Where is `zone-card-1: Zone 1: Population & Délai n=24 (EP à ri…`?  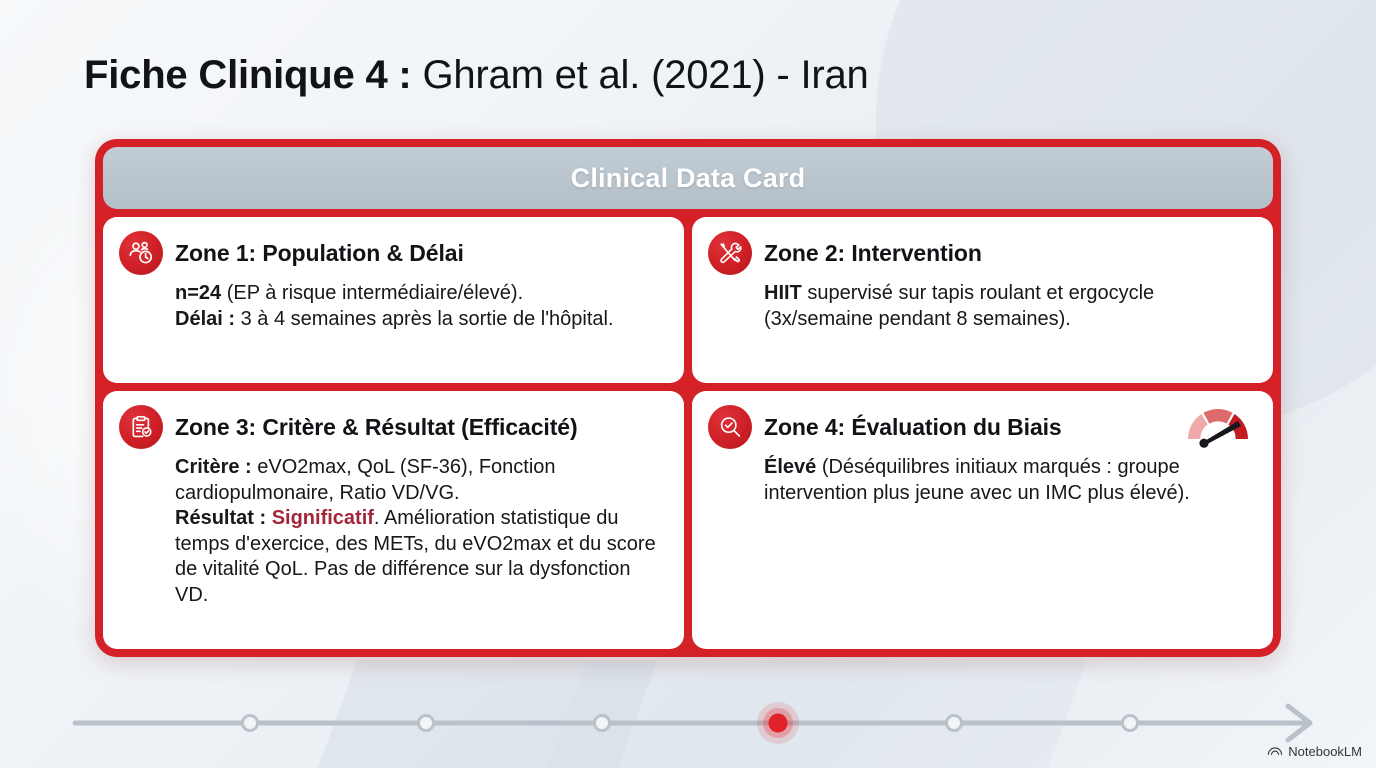
zone-card-1: Zone 1: Population & Délai n=24 (EP à ri… is located at coordinates (393, 300).